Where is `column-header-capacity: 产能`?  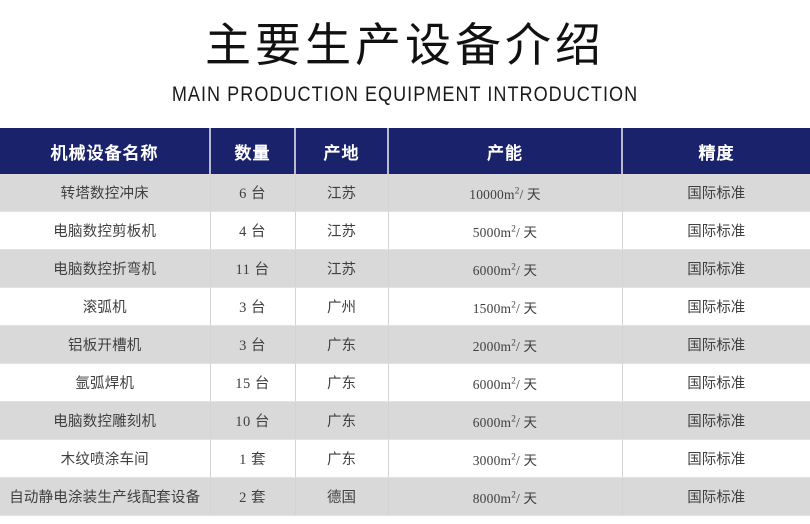
column-header-capacity: 产能 is located at coordinates (505, 151).